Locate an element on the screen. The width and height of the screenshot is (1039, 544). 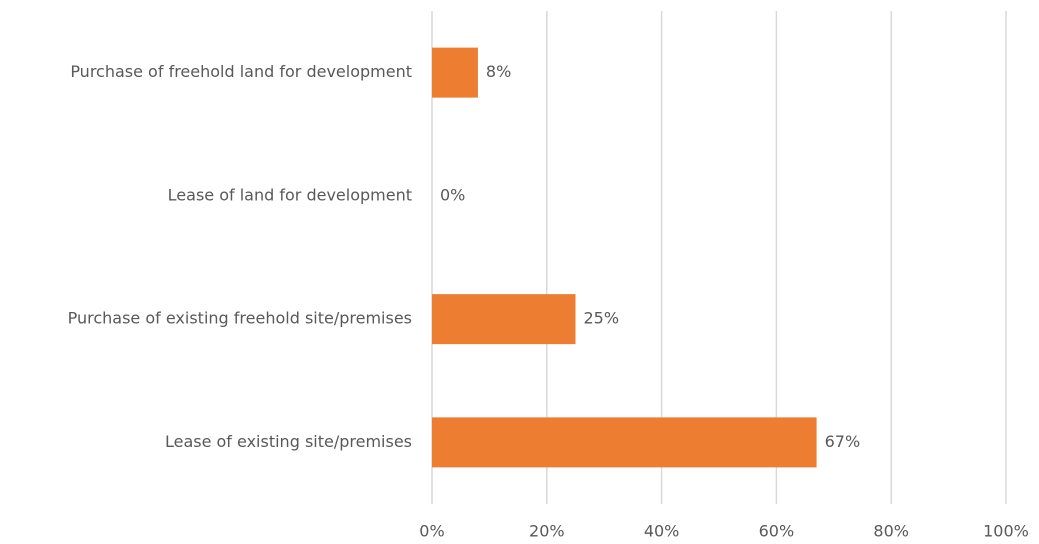
x-tick-label: 80% is located at coordinates (891, 531).